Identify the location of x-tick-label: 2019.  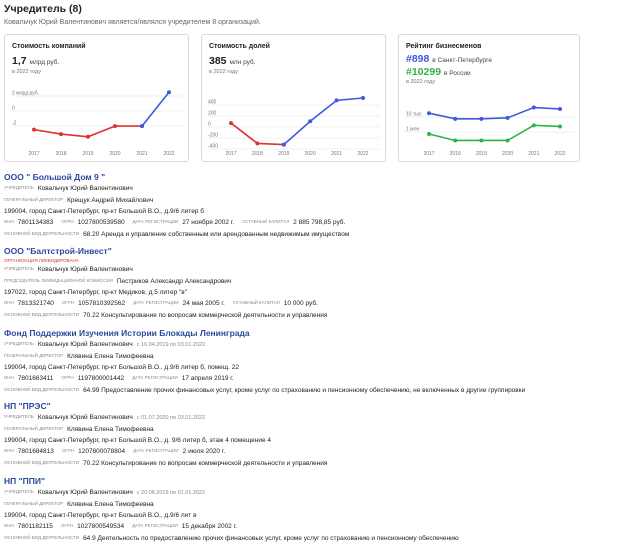
(87, 154).